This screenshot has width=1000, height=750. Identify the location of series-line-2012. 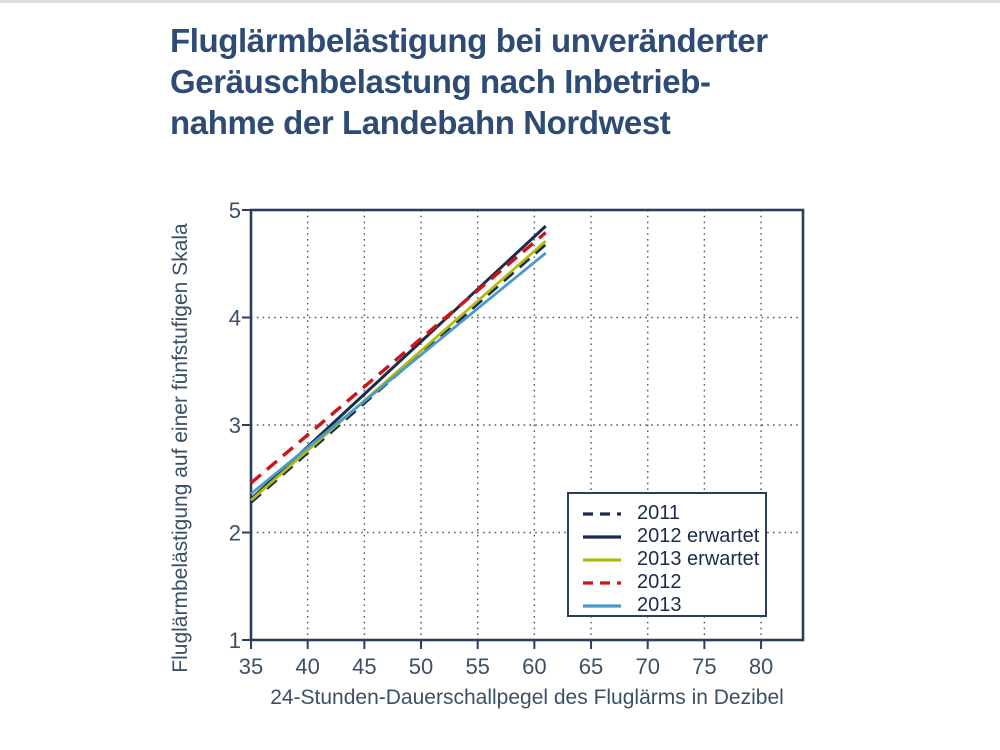
(398, 358).